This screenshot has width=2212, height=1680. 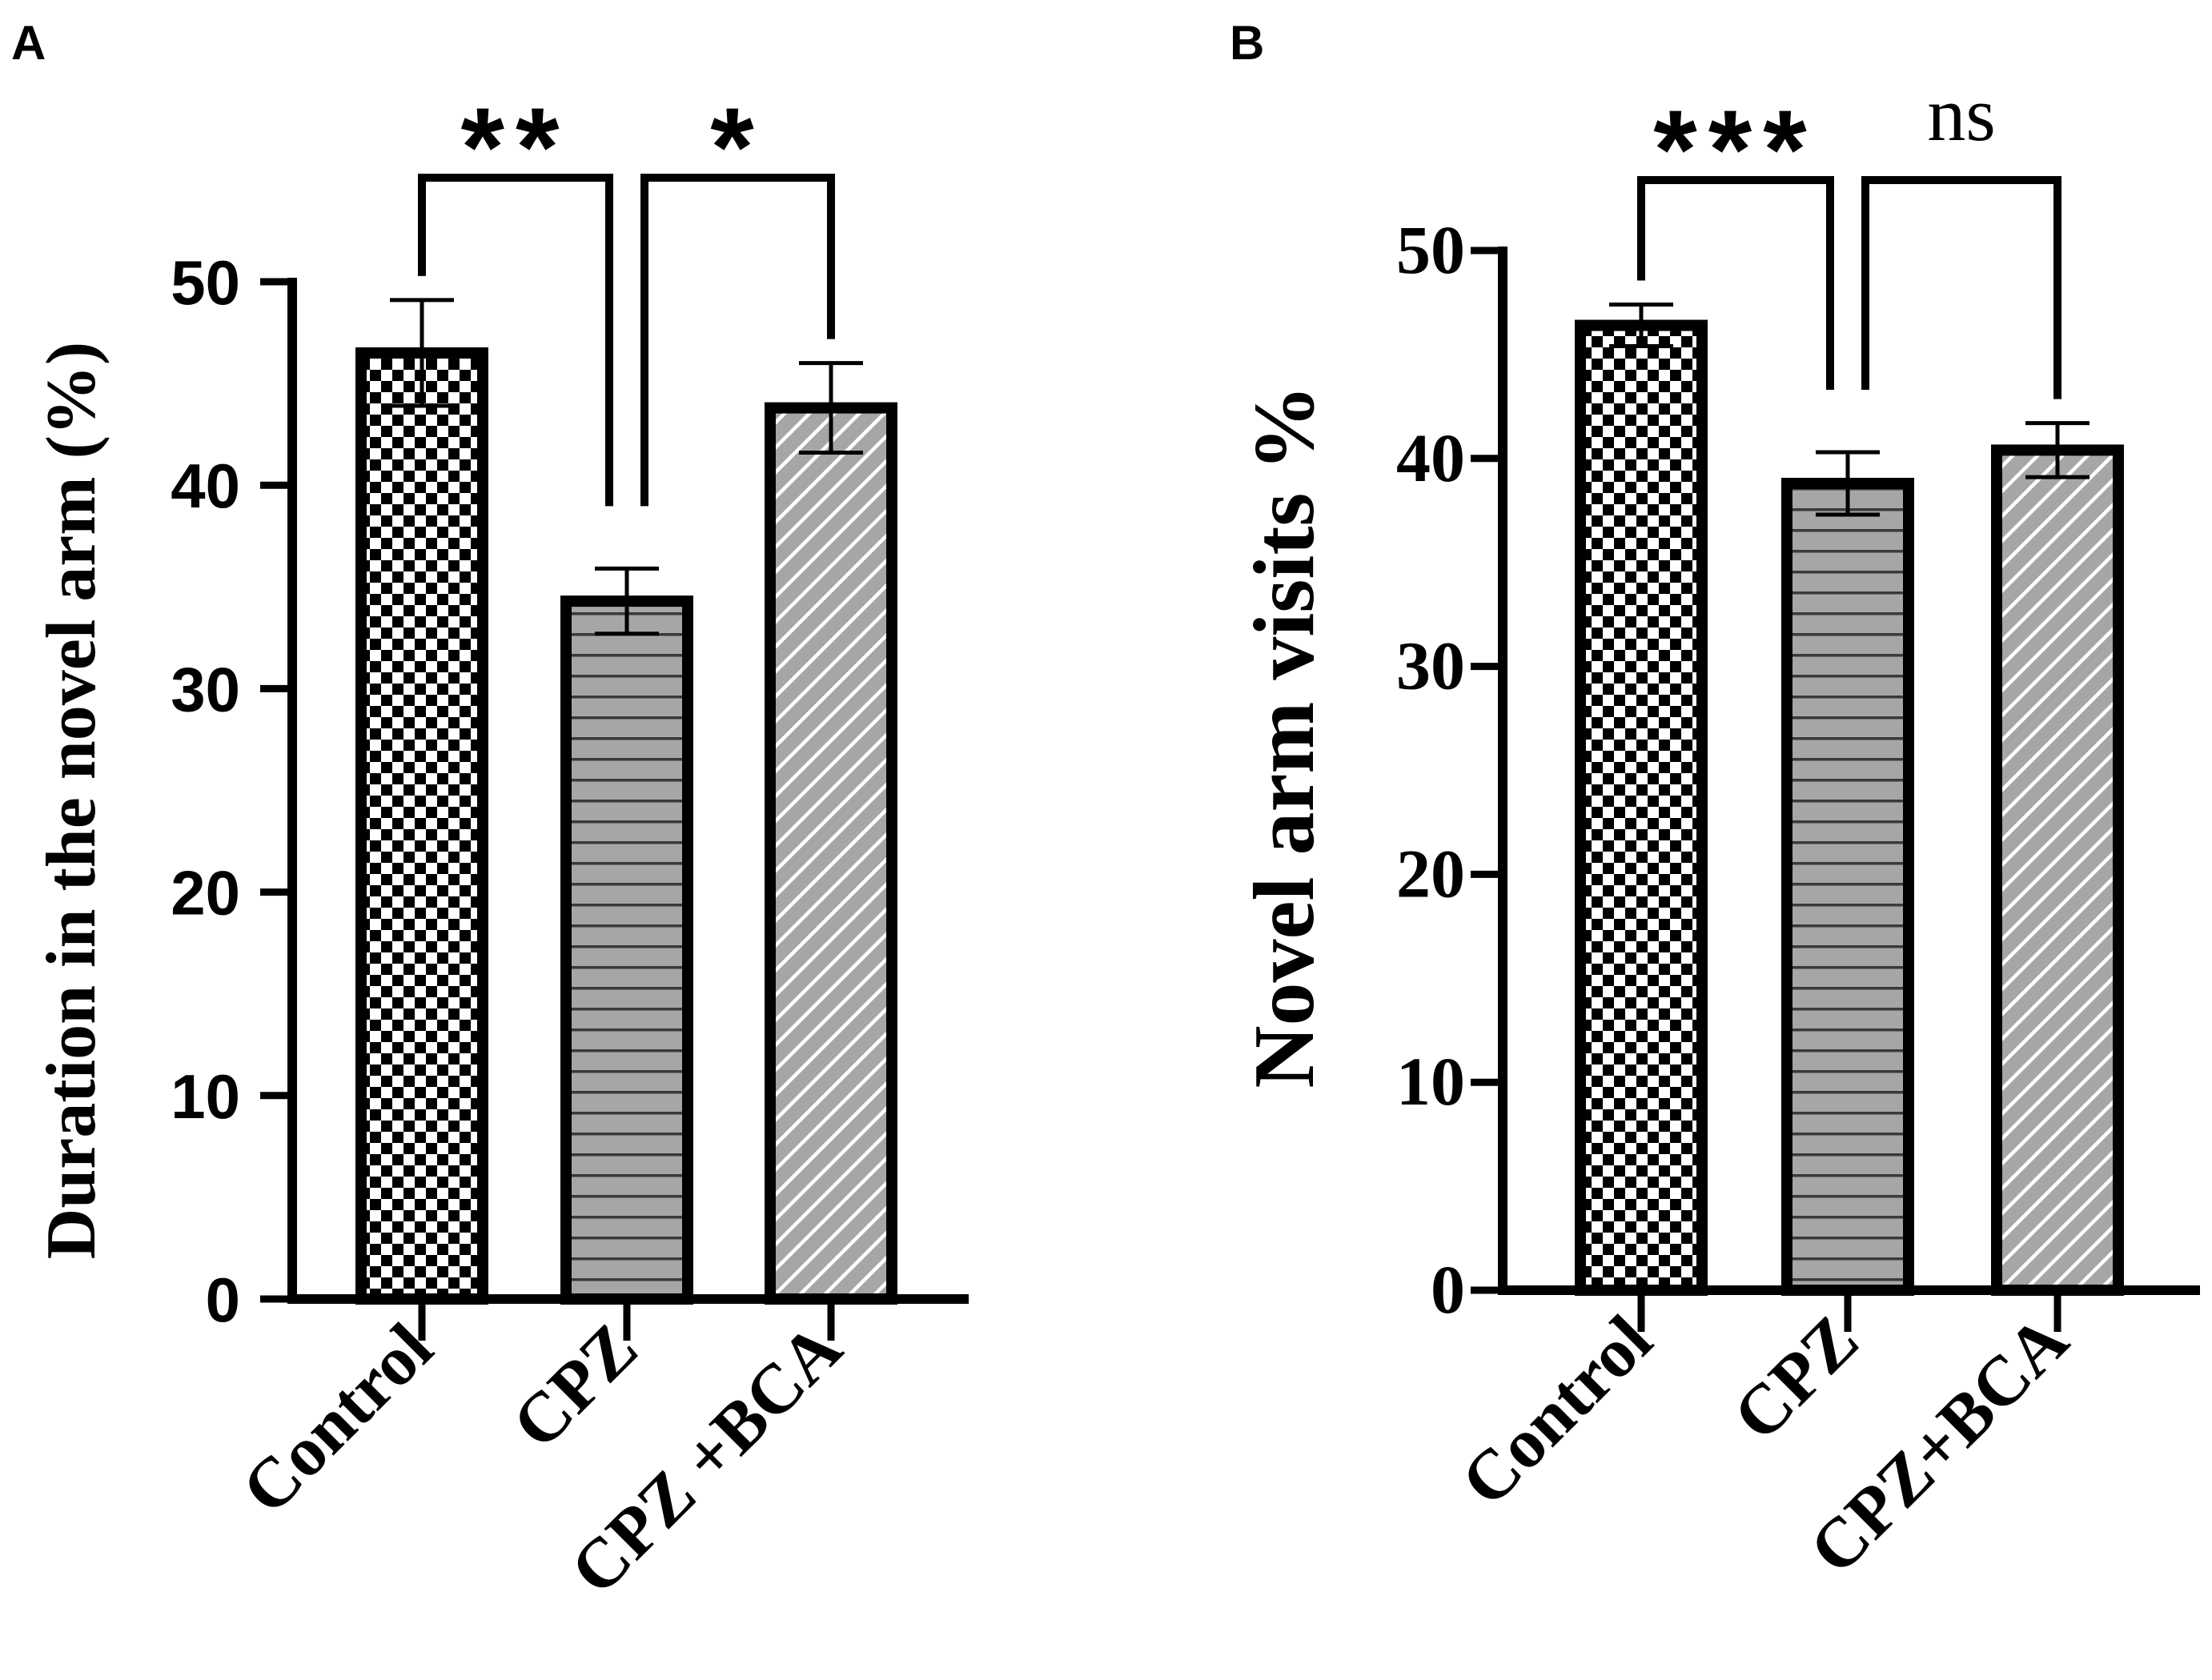 What do you see at coordinates (738, 147) in the screenshot?
I see `significance-label: *` at bounding box center [738, 147].